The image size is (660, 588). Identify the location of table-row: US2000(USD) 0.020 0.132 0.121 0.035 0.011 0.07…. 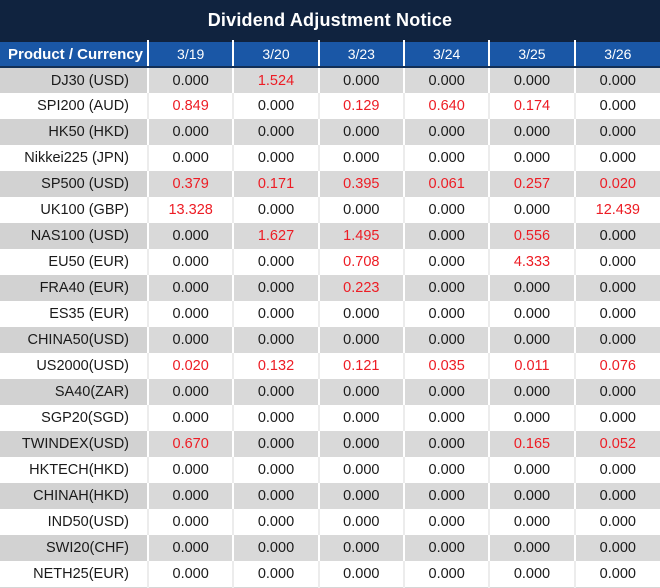
(330, 366).